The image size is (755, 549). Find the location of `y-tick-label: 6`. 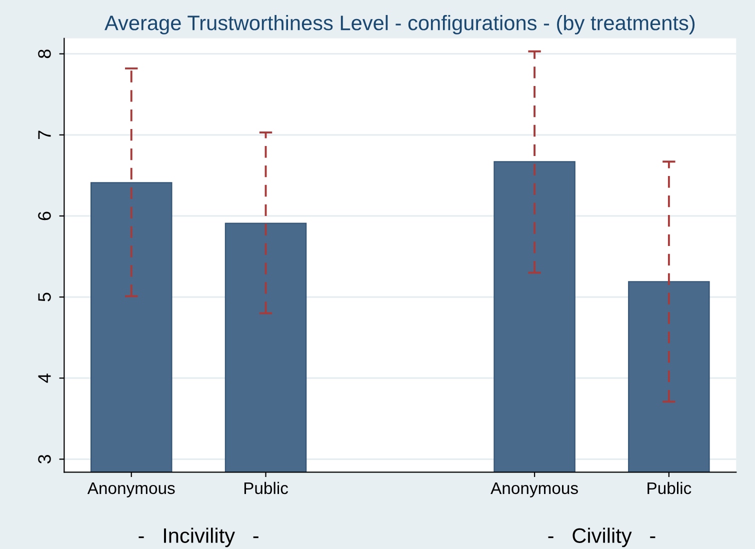

y-tick-label: 6 is located at coordinates (44, 216).